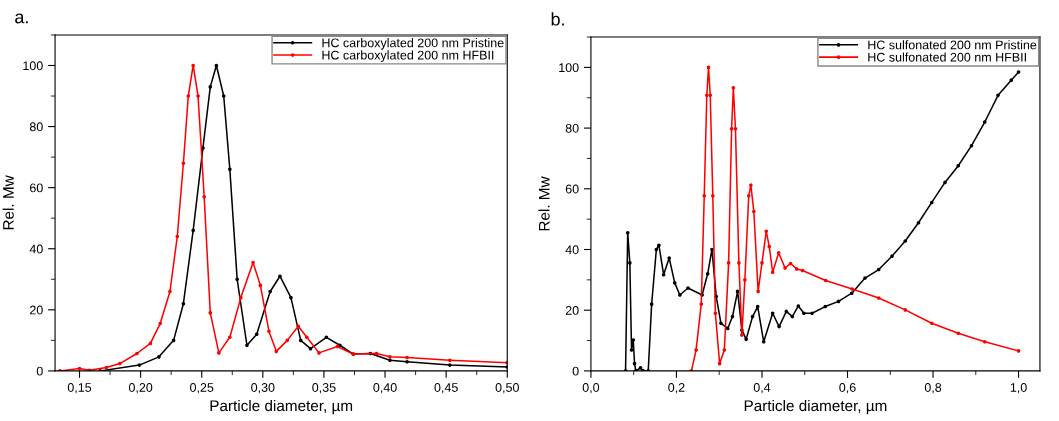 The image size is (1059, 421). Describe the element at coordinates (21, 18) in the screenshot. I see `chart-title: a.` at that location.